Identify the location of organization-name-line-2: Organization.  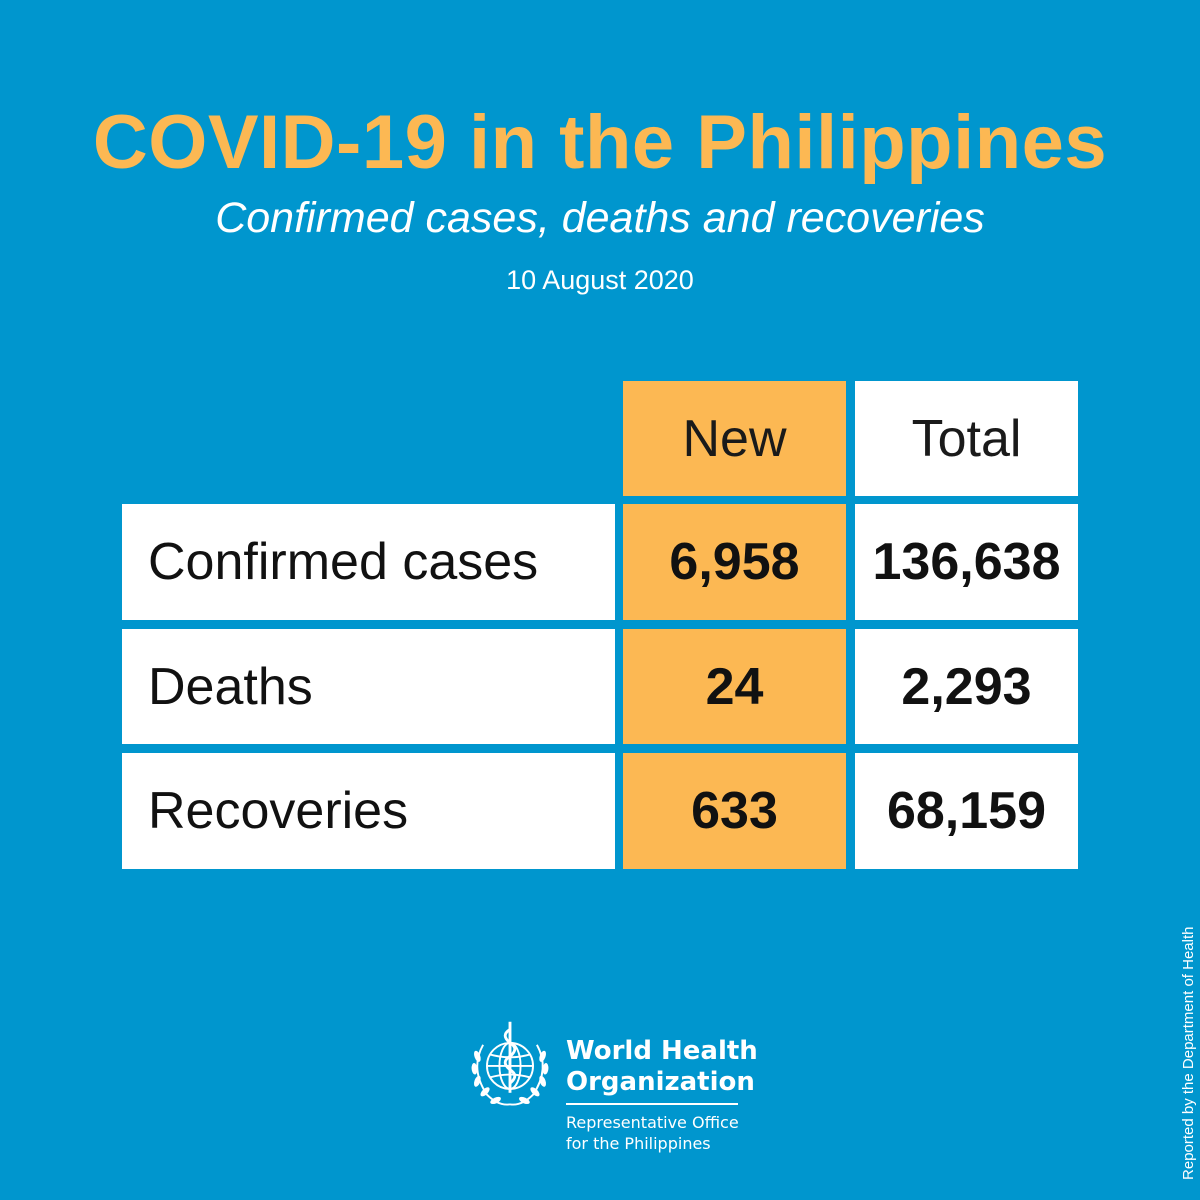
(660, 1082).